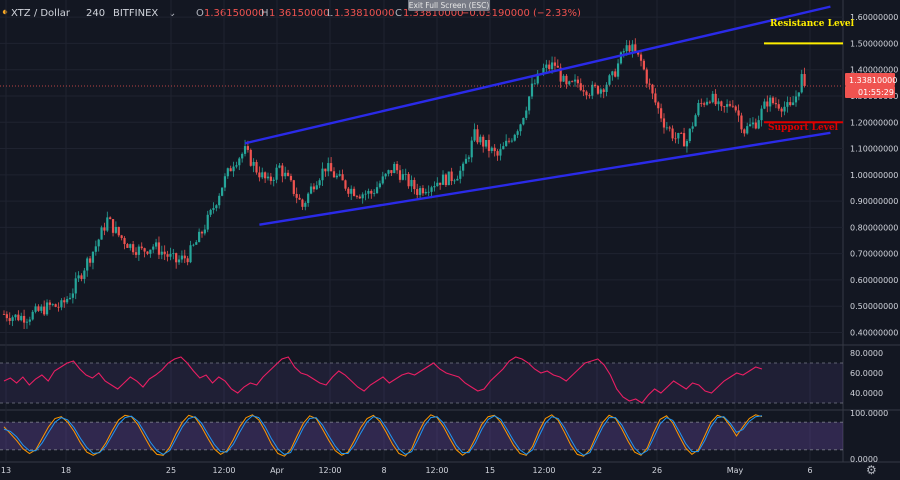  Describe the element at coordinates (41, 13) in the screenshot. I see `symbol-name: XTZ / Dollar` at that location.